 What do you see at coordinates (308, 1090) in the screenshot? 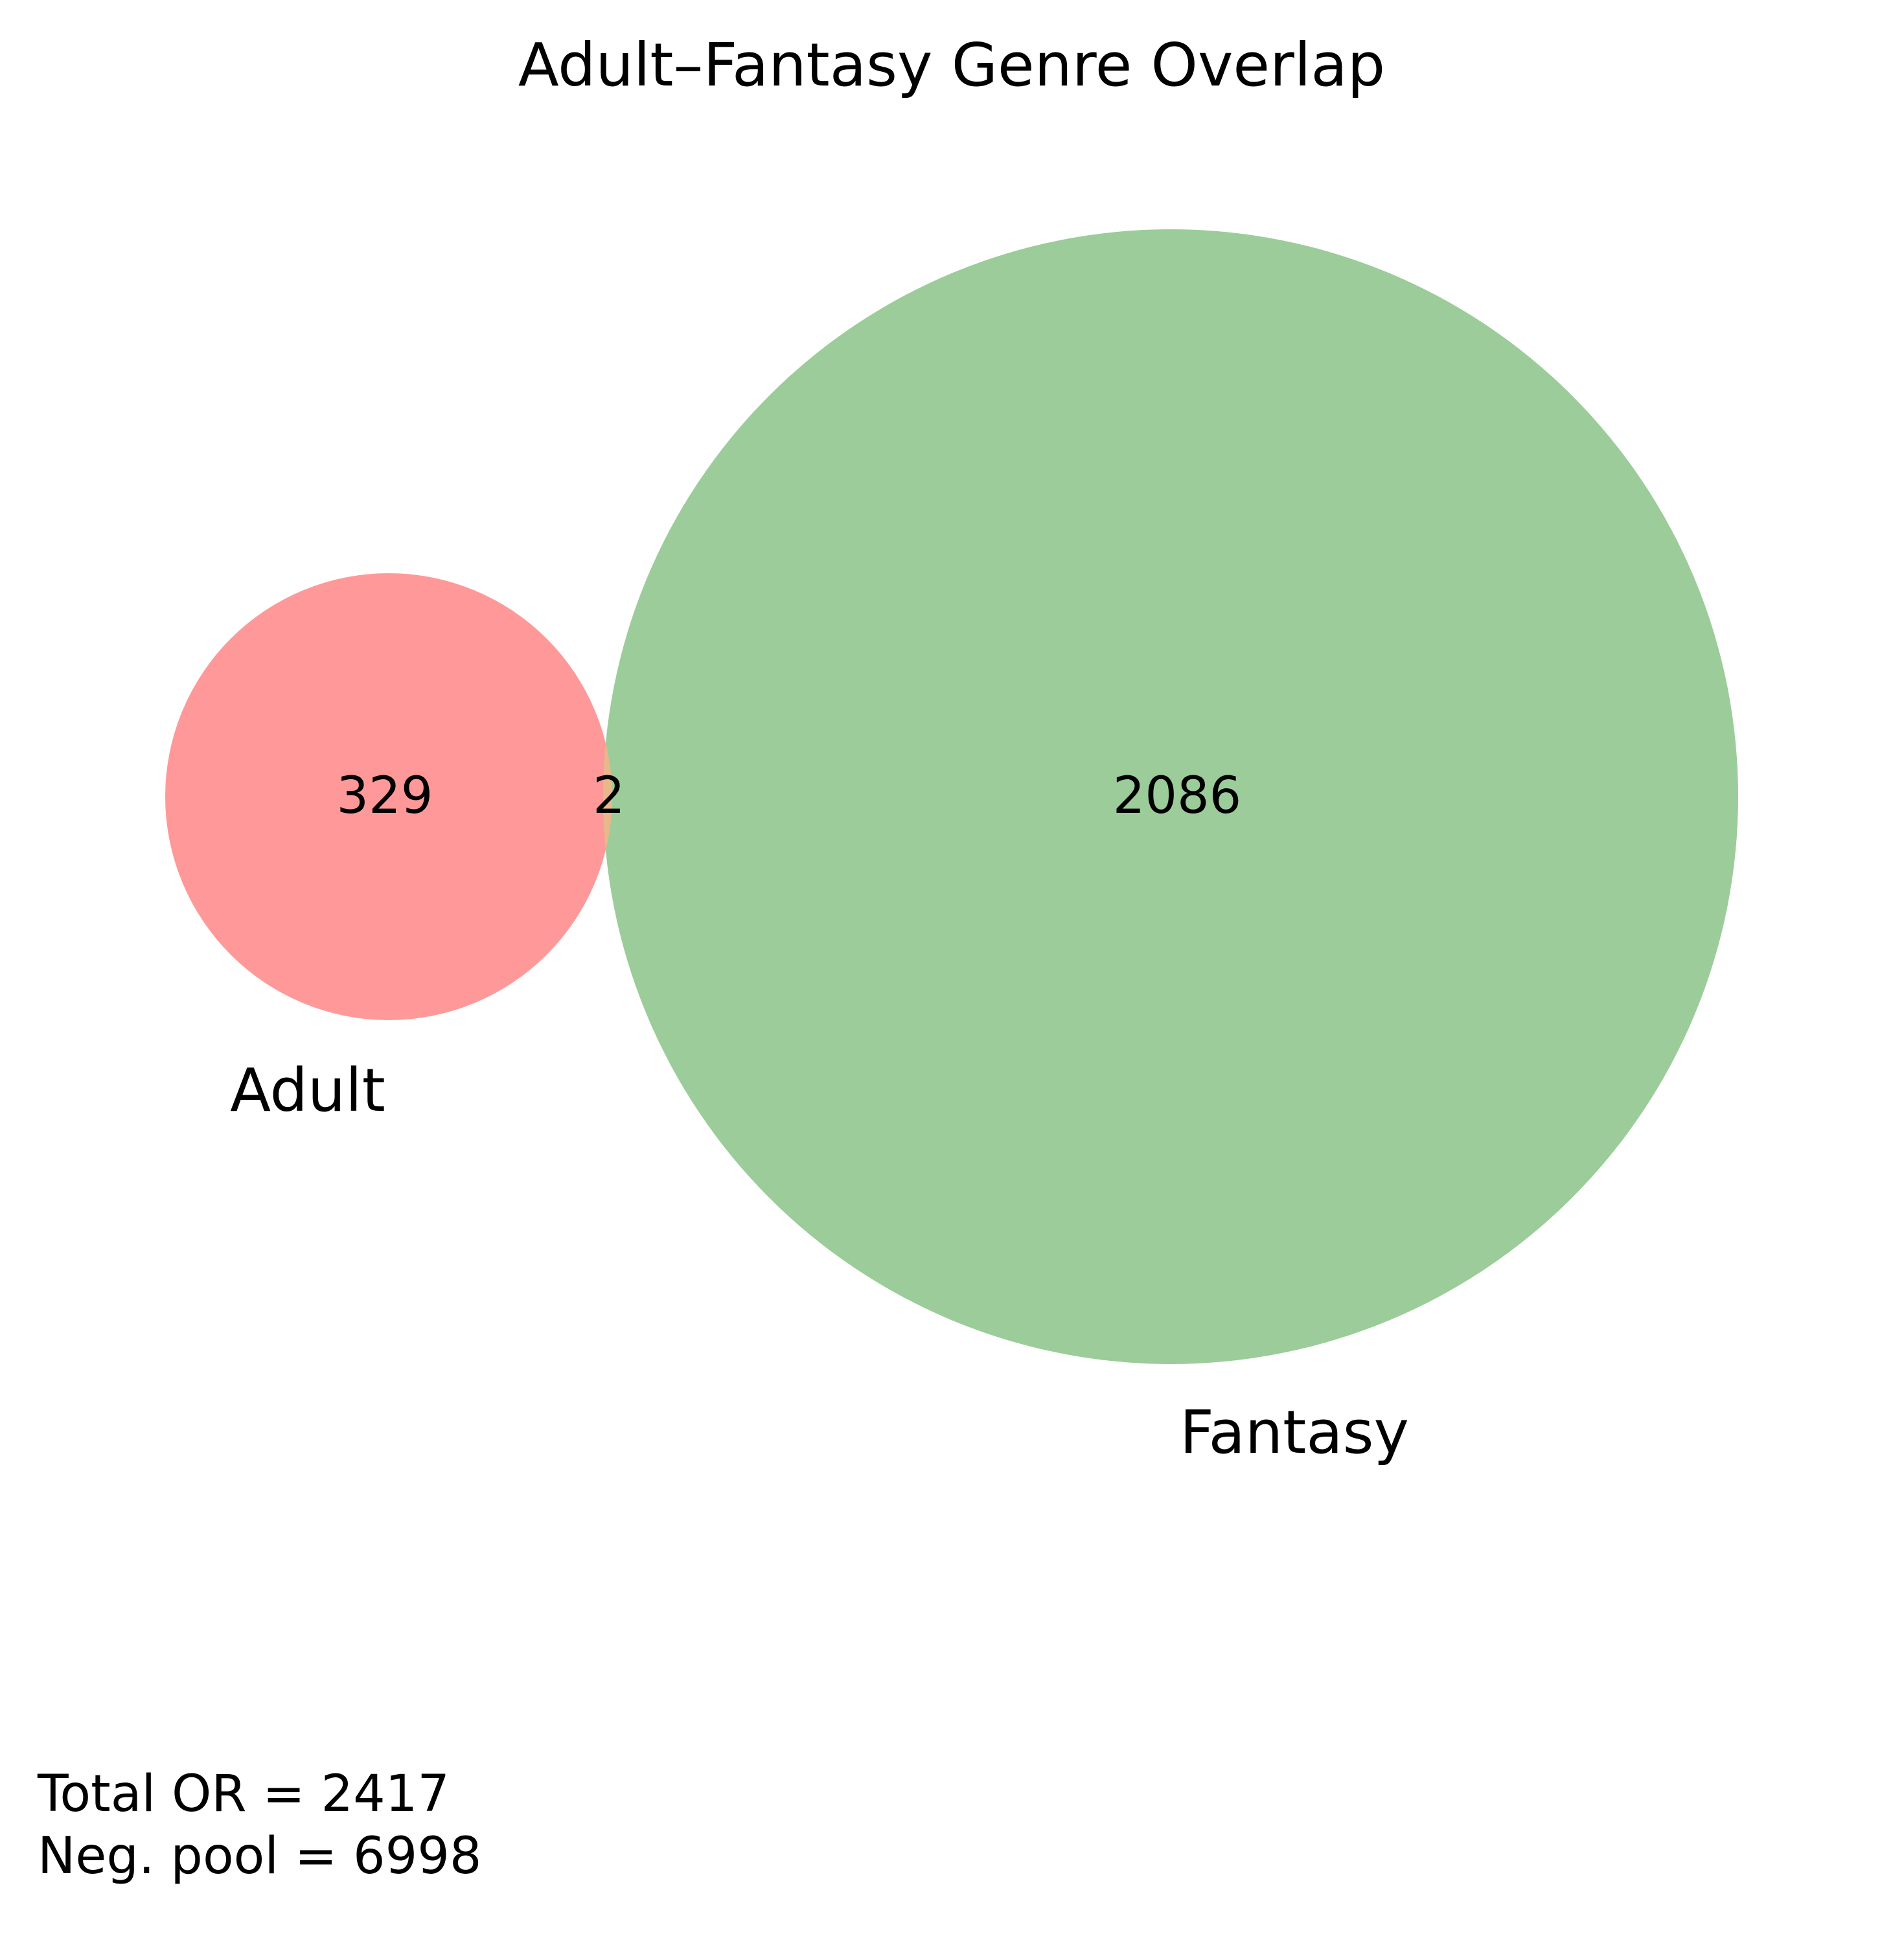
I see `adult-set-label: Adult` at bounding box center [308, 1090].